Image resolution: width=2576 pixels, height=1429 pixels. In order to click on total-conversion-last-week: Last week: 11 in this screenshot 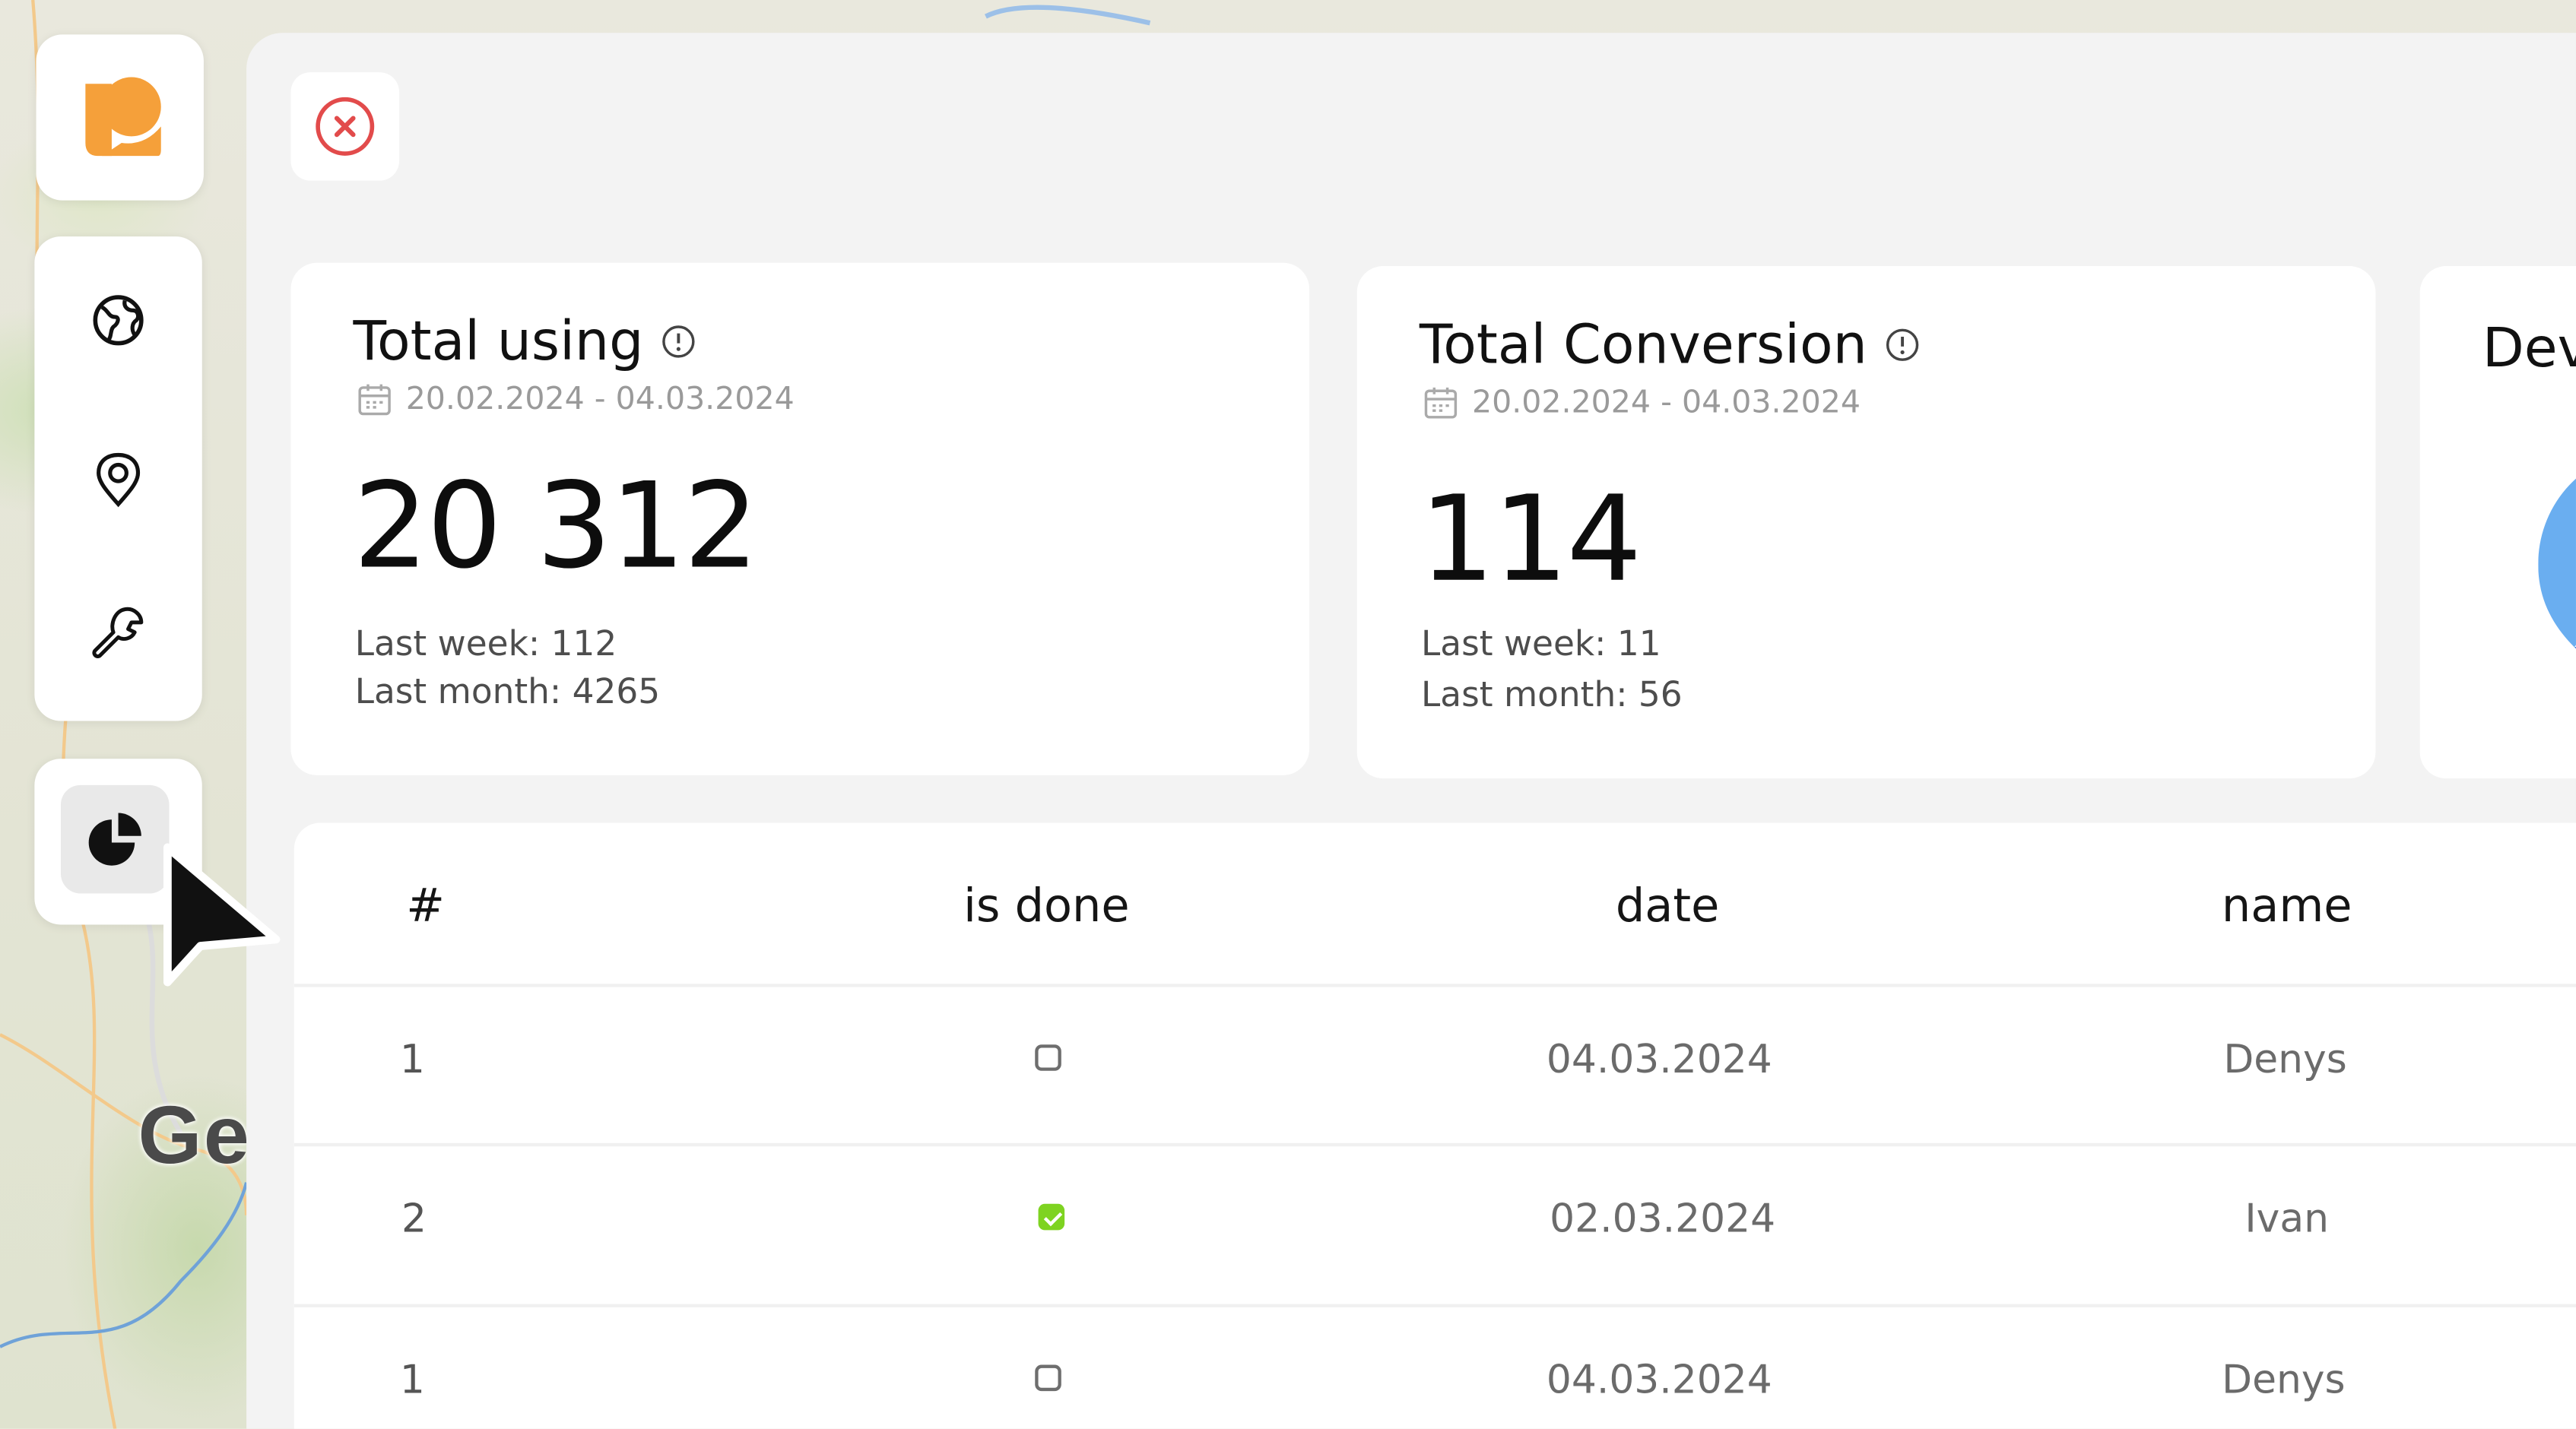, I will do `click(1541, 644)`.